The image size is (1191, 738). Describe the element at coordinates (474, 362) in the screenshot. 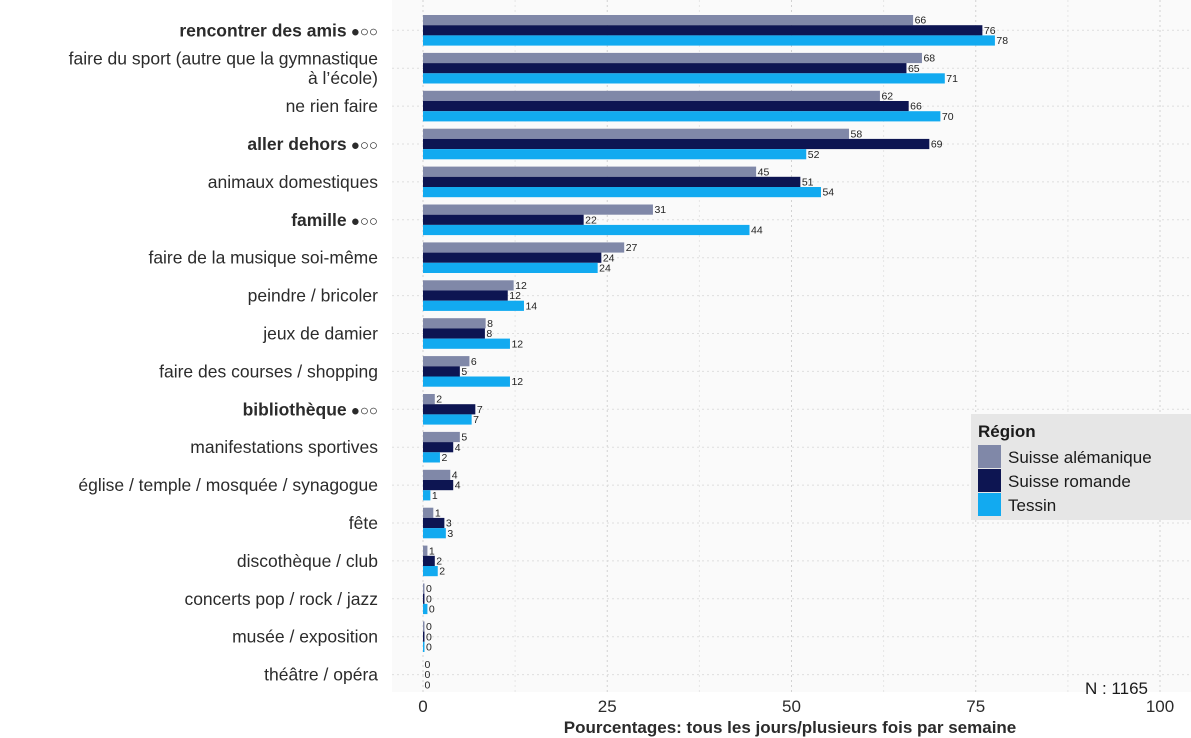

I see `bar-value-label: 6` at that location.